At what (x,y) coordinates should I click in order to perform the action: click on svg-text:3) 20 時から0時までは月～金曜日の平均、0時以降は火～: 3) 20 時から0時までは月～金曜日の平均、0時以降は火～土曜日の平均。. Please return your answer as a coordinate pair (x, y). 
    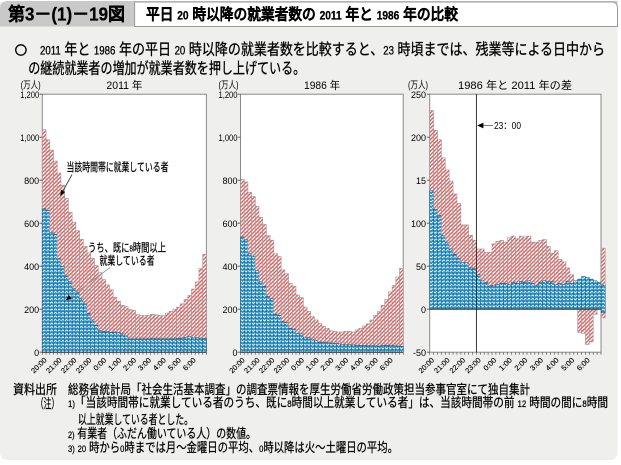
    Looking at the image, I should click on (233, 447).